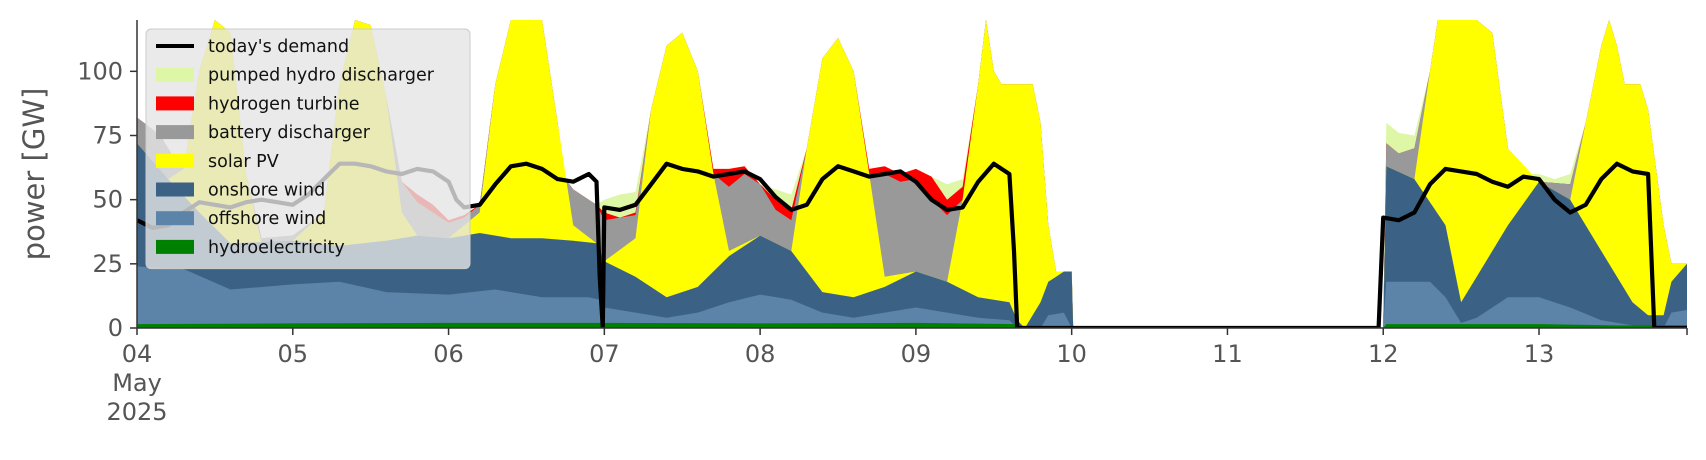  Describe the element at coordinates (289, 133) in the screenshot. I see `legend-label-battery: battery discharger` at that location.